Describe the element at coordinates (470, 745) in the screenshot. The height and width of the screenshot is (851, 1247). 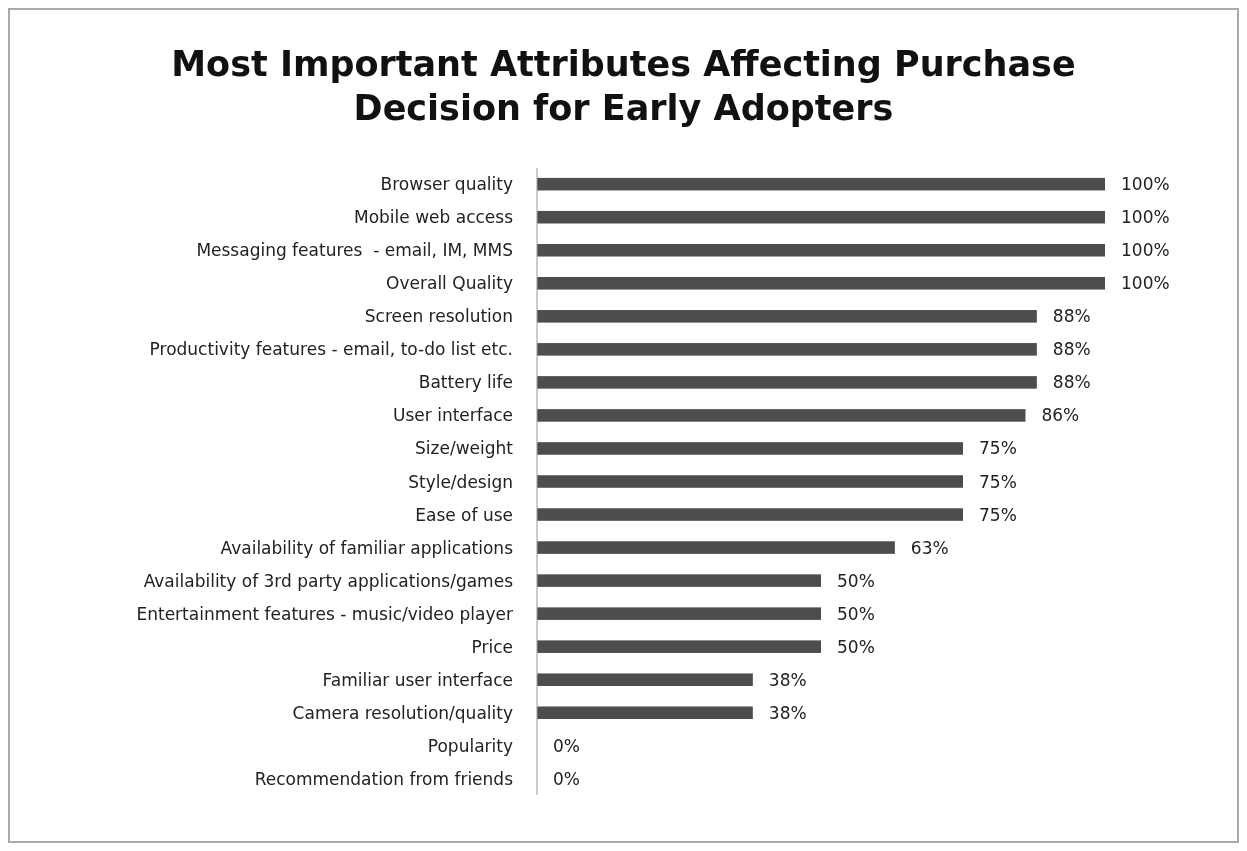
I see `y-tick-label: Popularity` at that location.